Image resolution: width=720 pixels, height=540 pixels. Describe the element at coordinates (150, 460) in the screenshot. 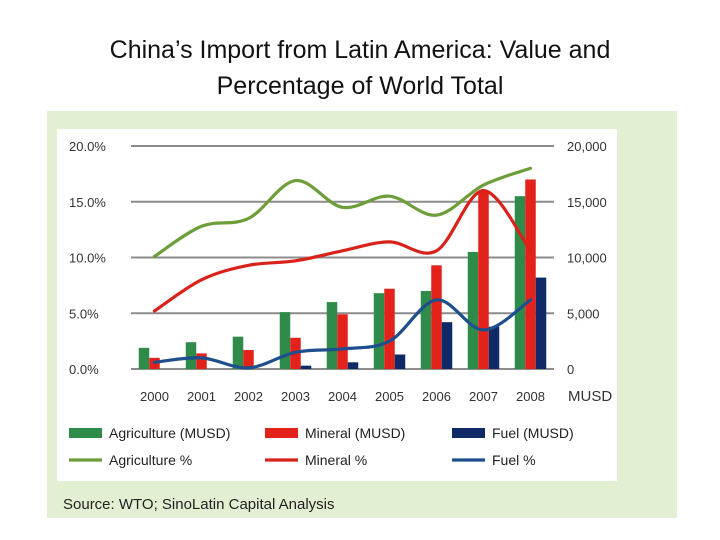

I see `legend-label-agriculture_line: Agriculture %` at that location.